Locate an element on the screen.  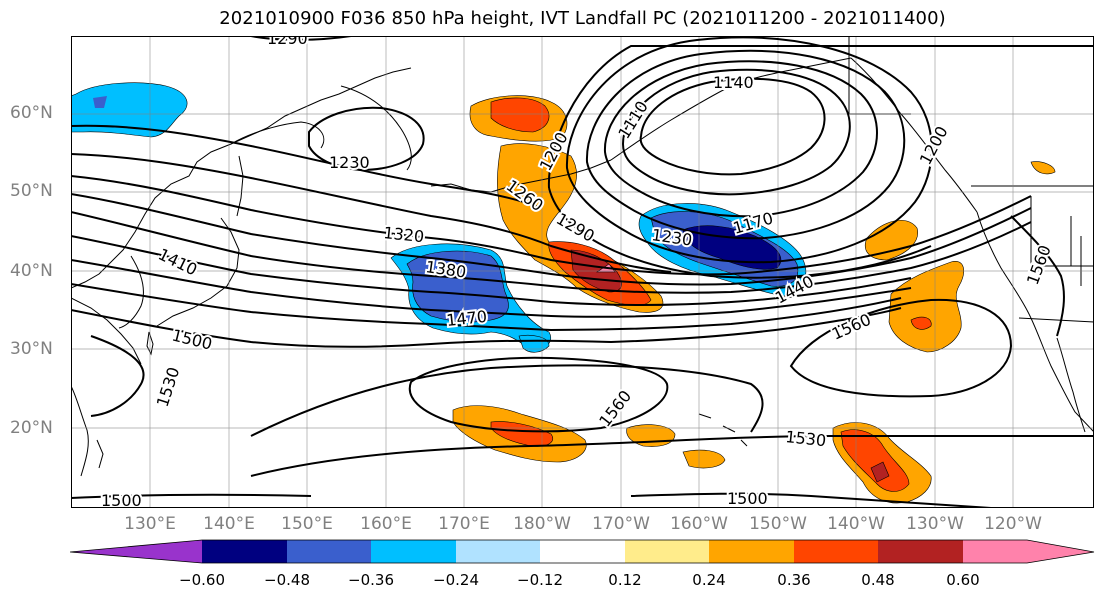
lat-label-20n: 20°N is located at coordinates (31, 428).